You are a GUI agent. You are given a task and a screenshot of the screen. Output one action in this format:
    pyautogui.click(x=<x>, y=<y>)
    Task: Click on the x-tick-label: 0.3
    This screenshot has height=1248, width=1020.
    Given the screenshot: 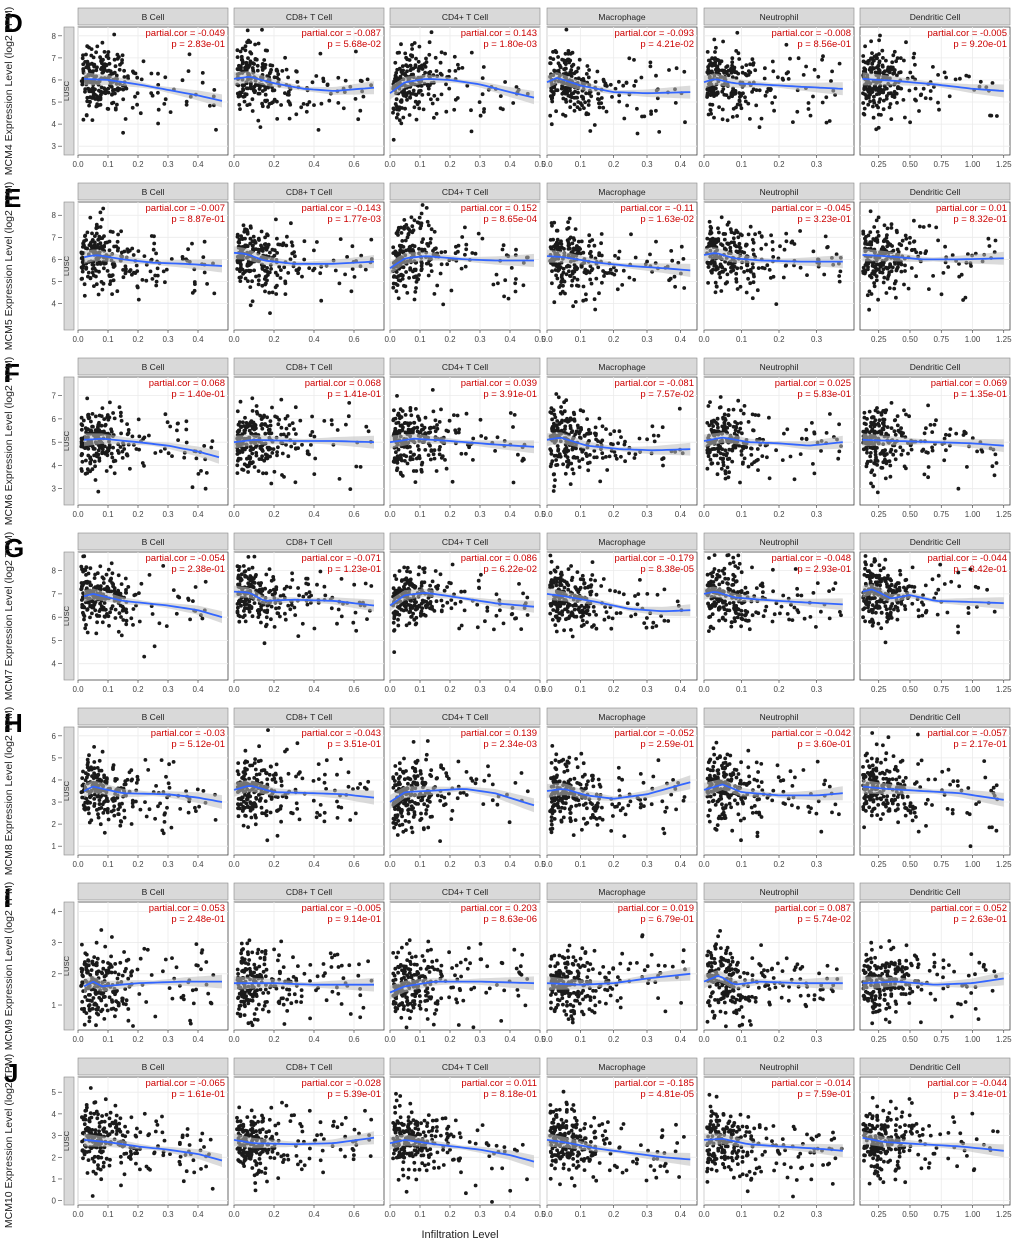 What is the action you would take?
    pyautogui.click(x=168, y=339)
    